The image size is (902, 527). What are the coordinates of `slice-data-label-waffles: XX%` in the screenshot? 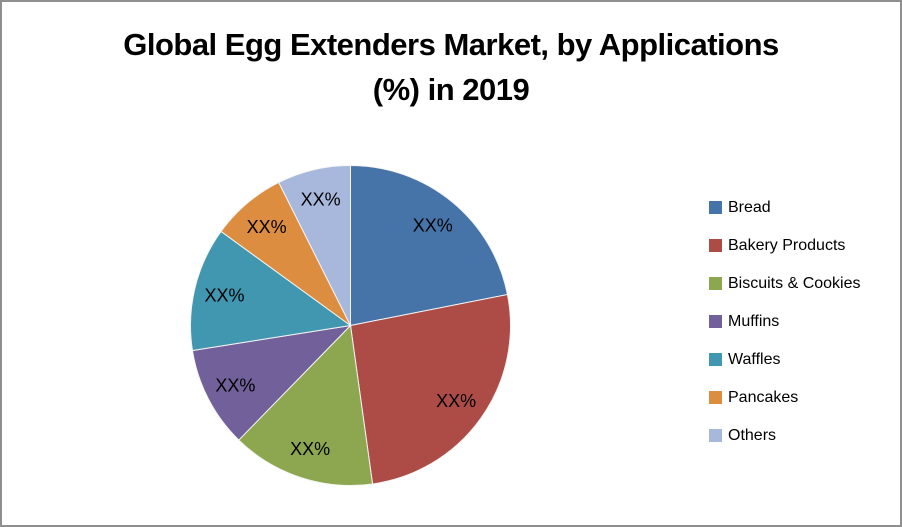 It's located at (224, 296).